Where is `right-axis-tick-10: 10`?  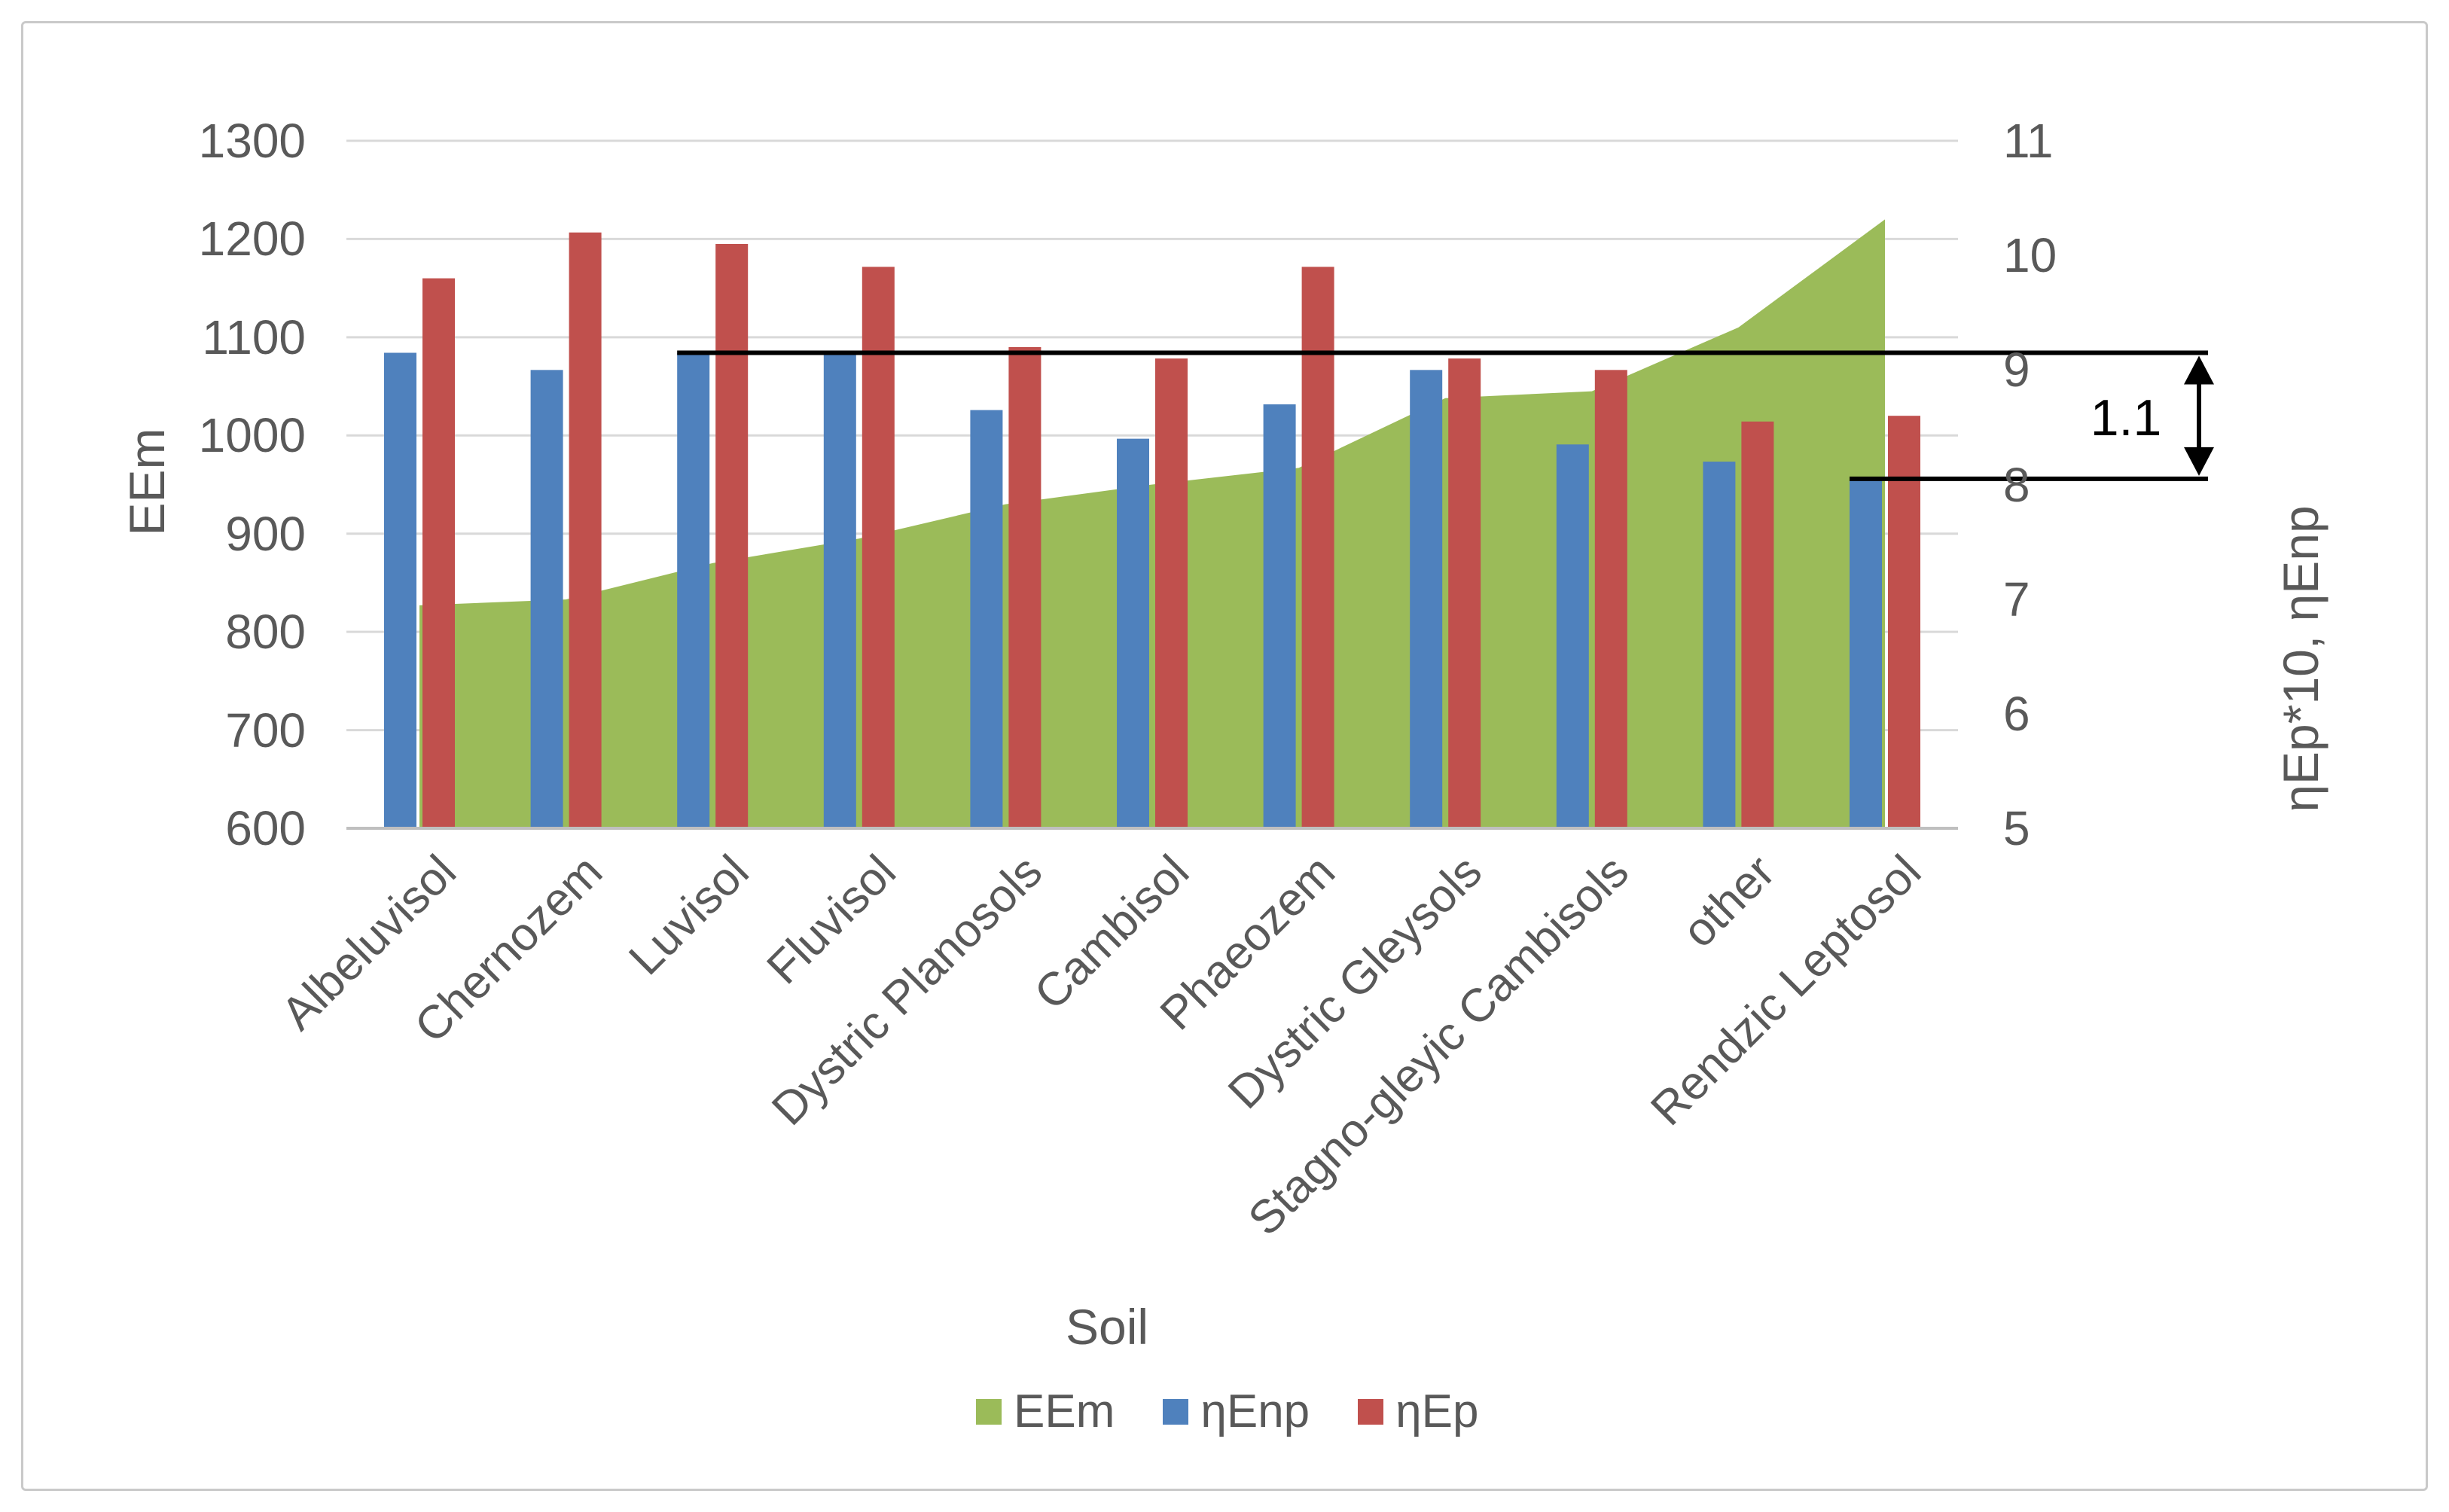 right-axis-tick-10: 10 is located at coordinates (2030, 256).